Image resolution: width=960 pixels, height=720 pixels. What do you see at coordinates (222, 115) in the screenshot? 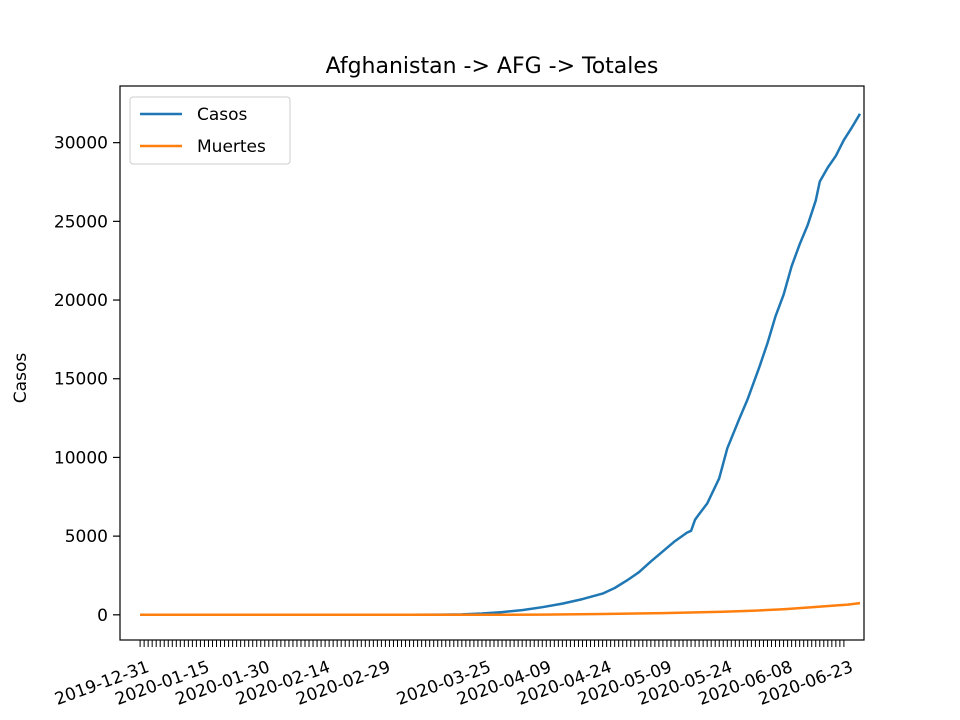
I see `legend-label-0: Casos` at bounding box center [222, 115].